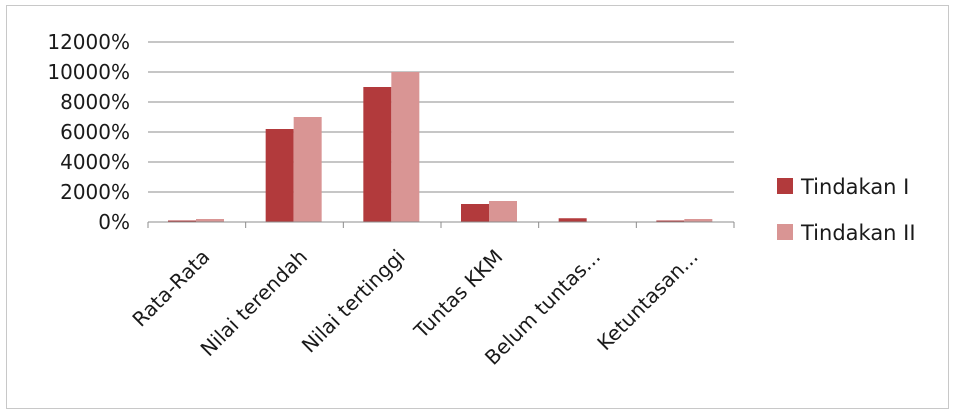 The width and height of the screenshot is (953, 412). I want to click on y-tick-label: 2000%, so click(95, 192).